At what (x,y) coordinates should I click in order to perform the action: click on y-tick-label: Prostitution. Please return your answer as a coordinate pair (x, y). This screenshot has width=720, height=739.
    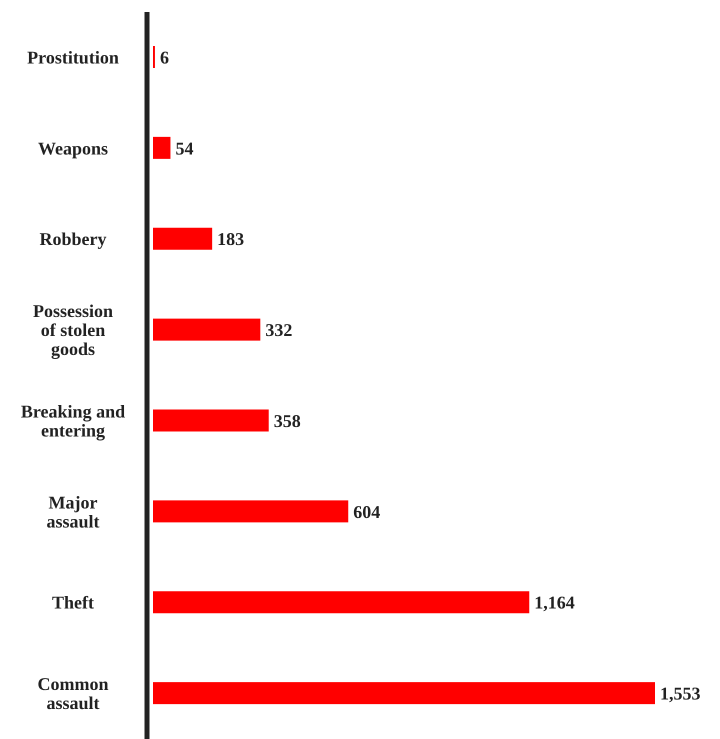
    Looking at the image, I should click on (73, 57).